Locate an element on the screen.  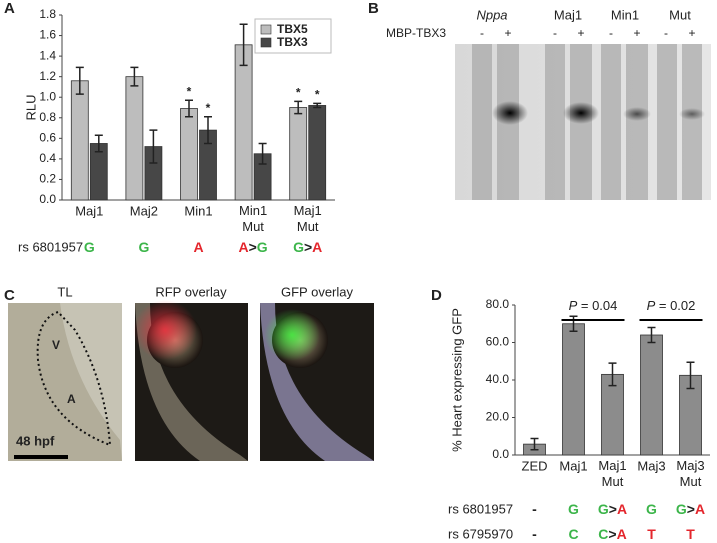
image-title: GFP overlay is located at coordinates (317, 291).